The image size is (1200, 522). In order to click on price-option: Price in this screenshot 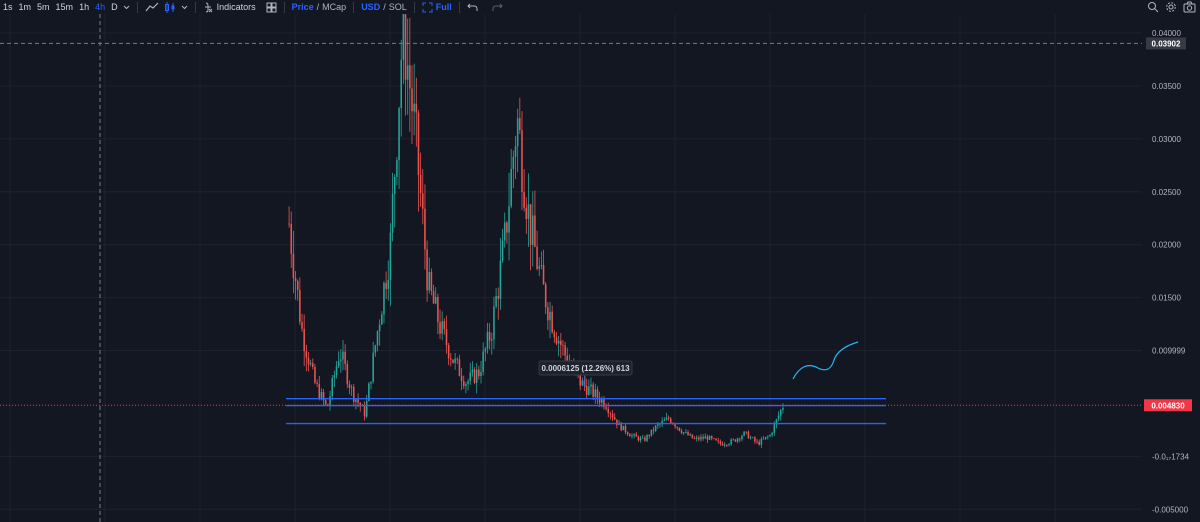, I will do `click(302, 7)`.